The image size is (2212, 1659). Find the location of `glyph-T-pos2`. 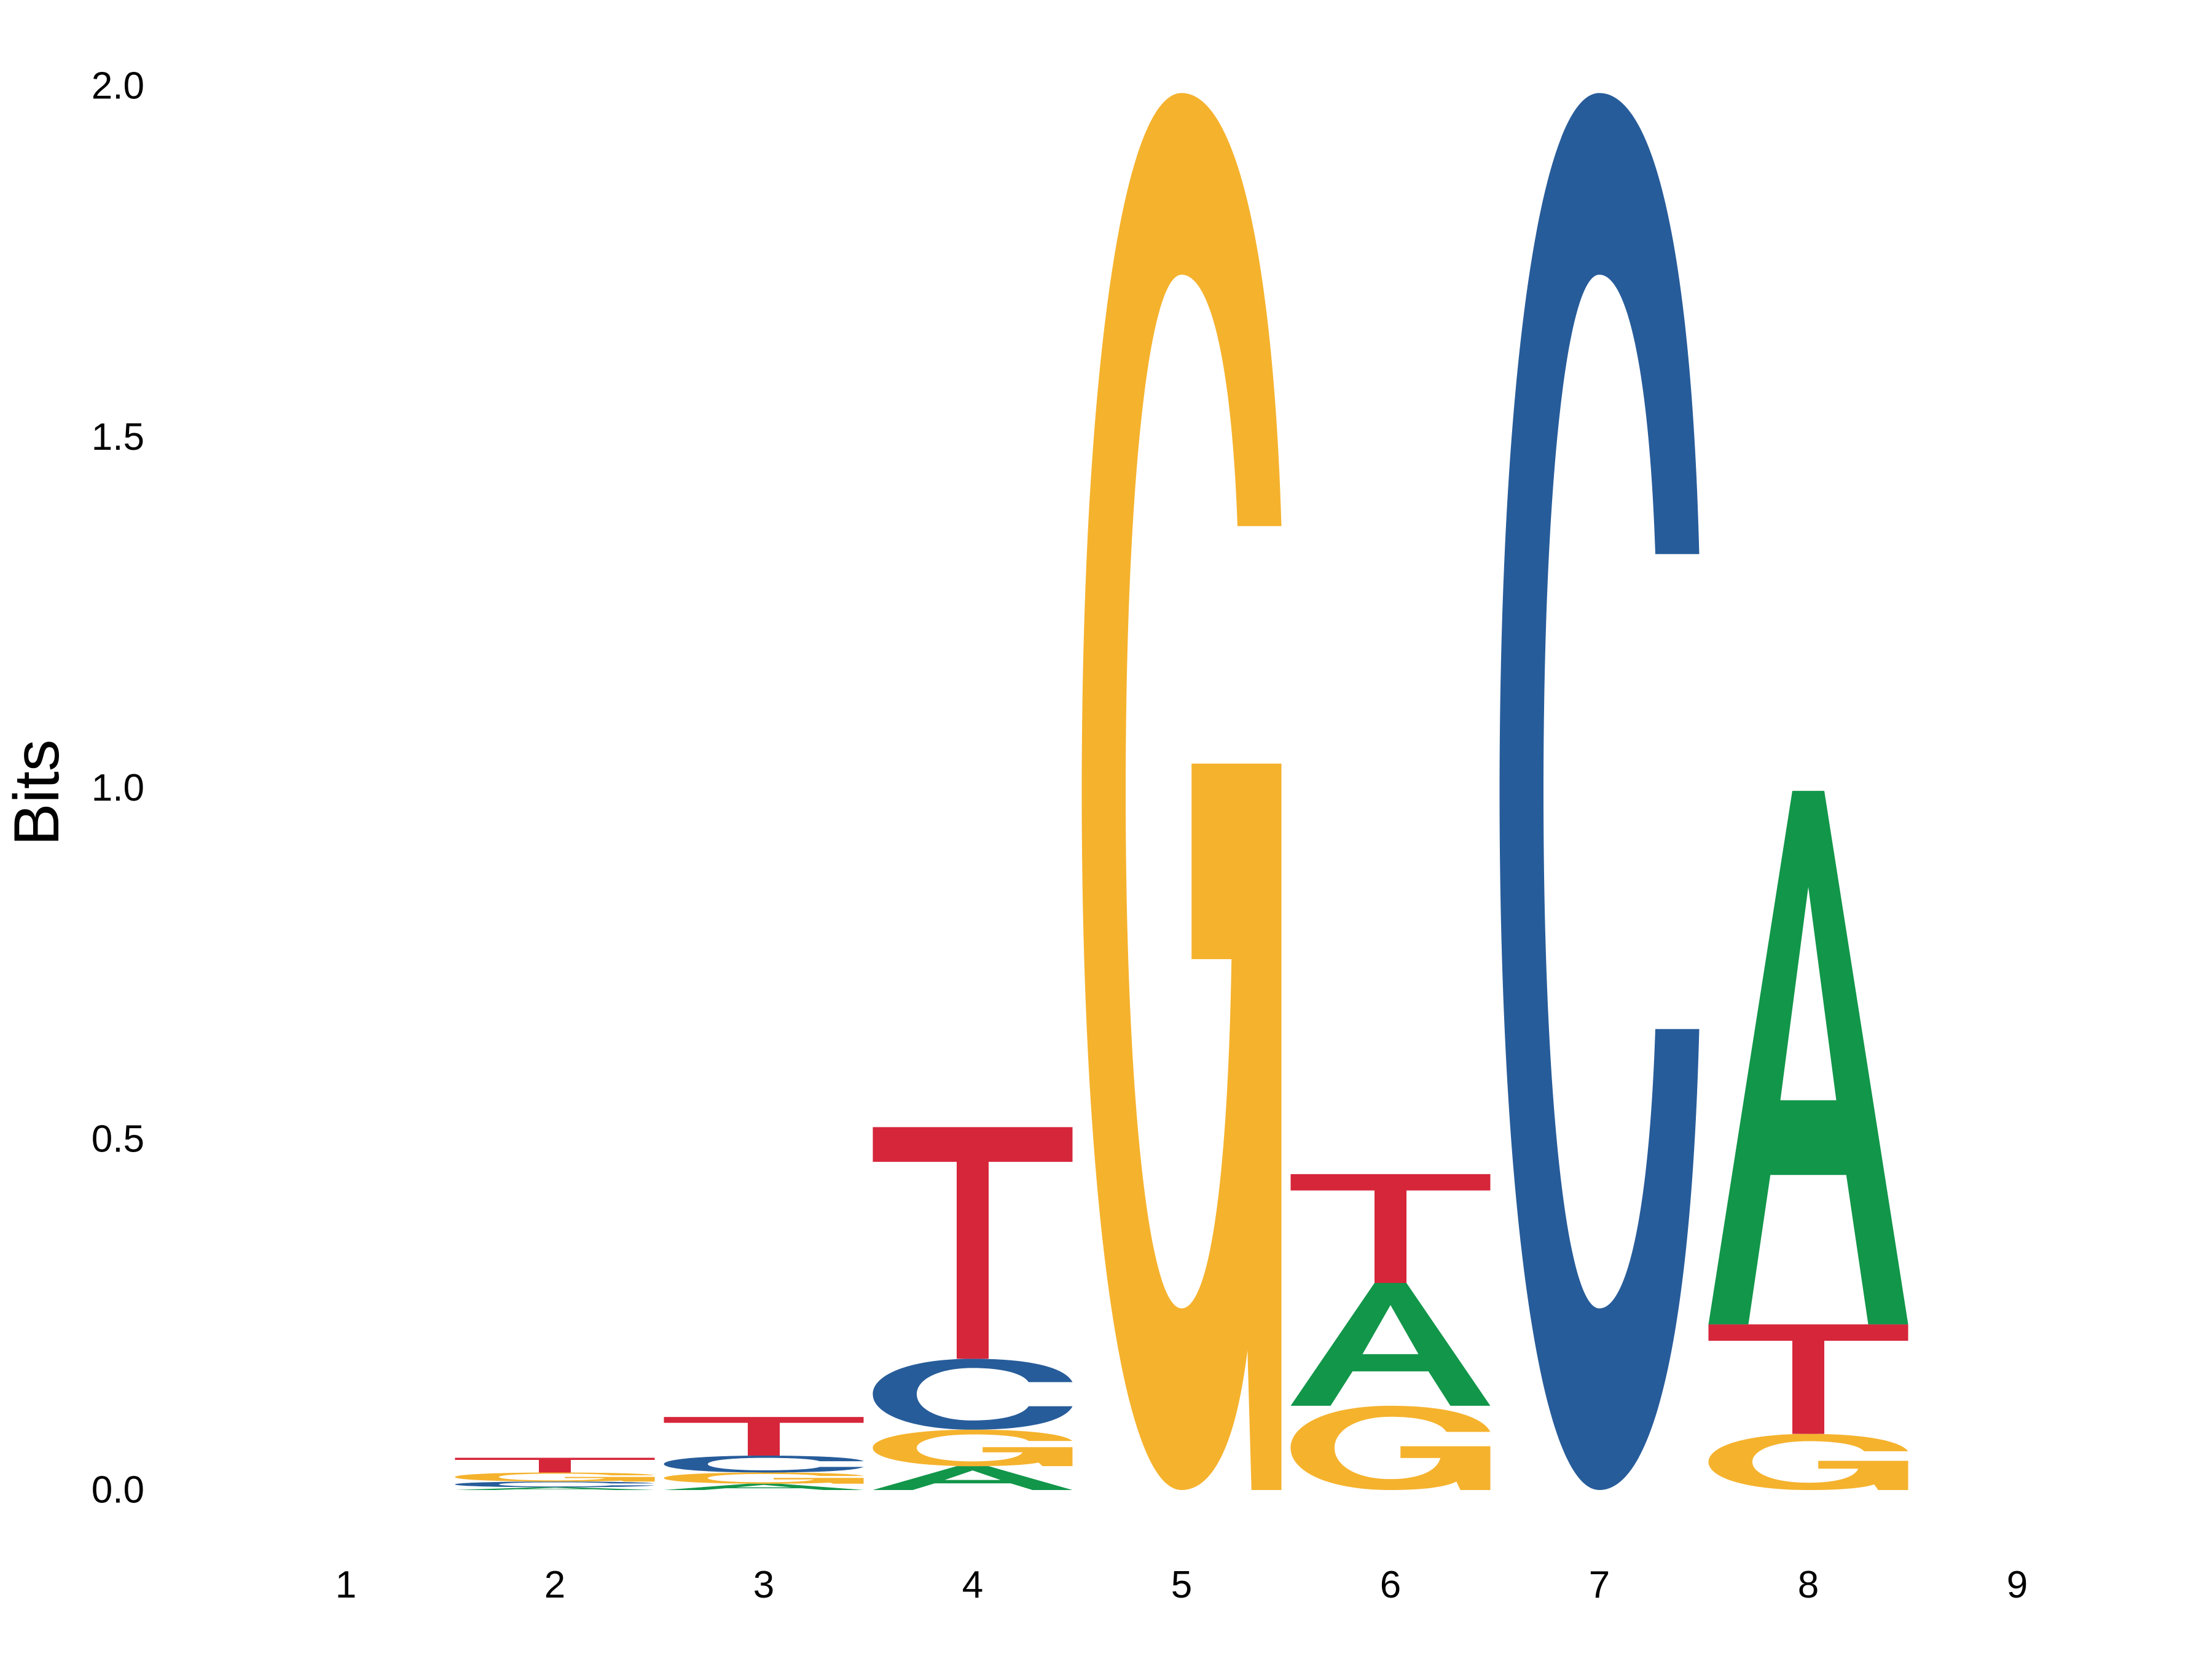

glyph-T-pos2 is located at coordinates (555, 1465).